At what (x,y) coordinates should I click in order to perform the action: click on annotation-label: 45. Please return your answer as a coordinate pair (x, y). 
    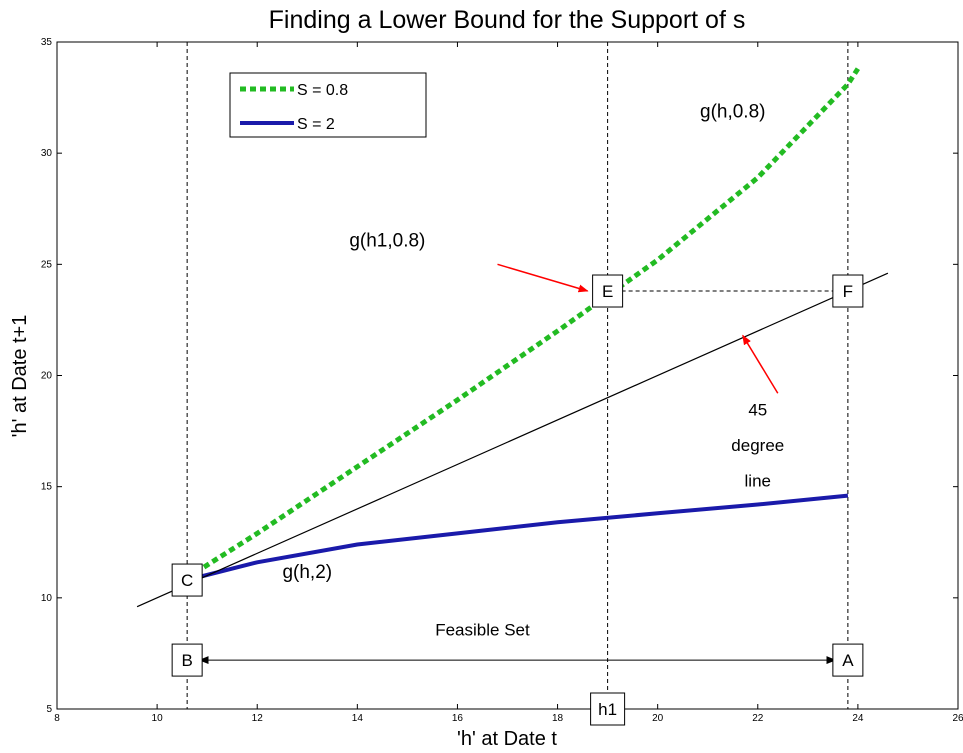
    Looking at the image, I should click on (757, 410).